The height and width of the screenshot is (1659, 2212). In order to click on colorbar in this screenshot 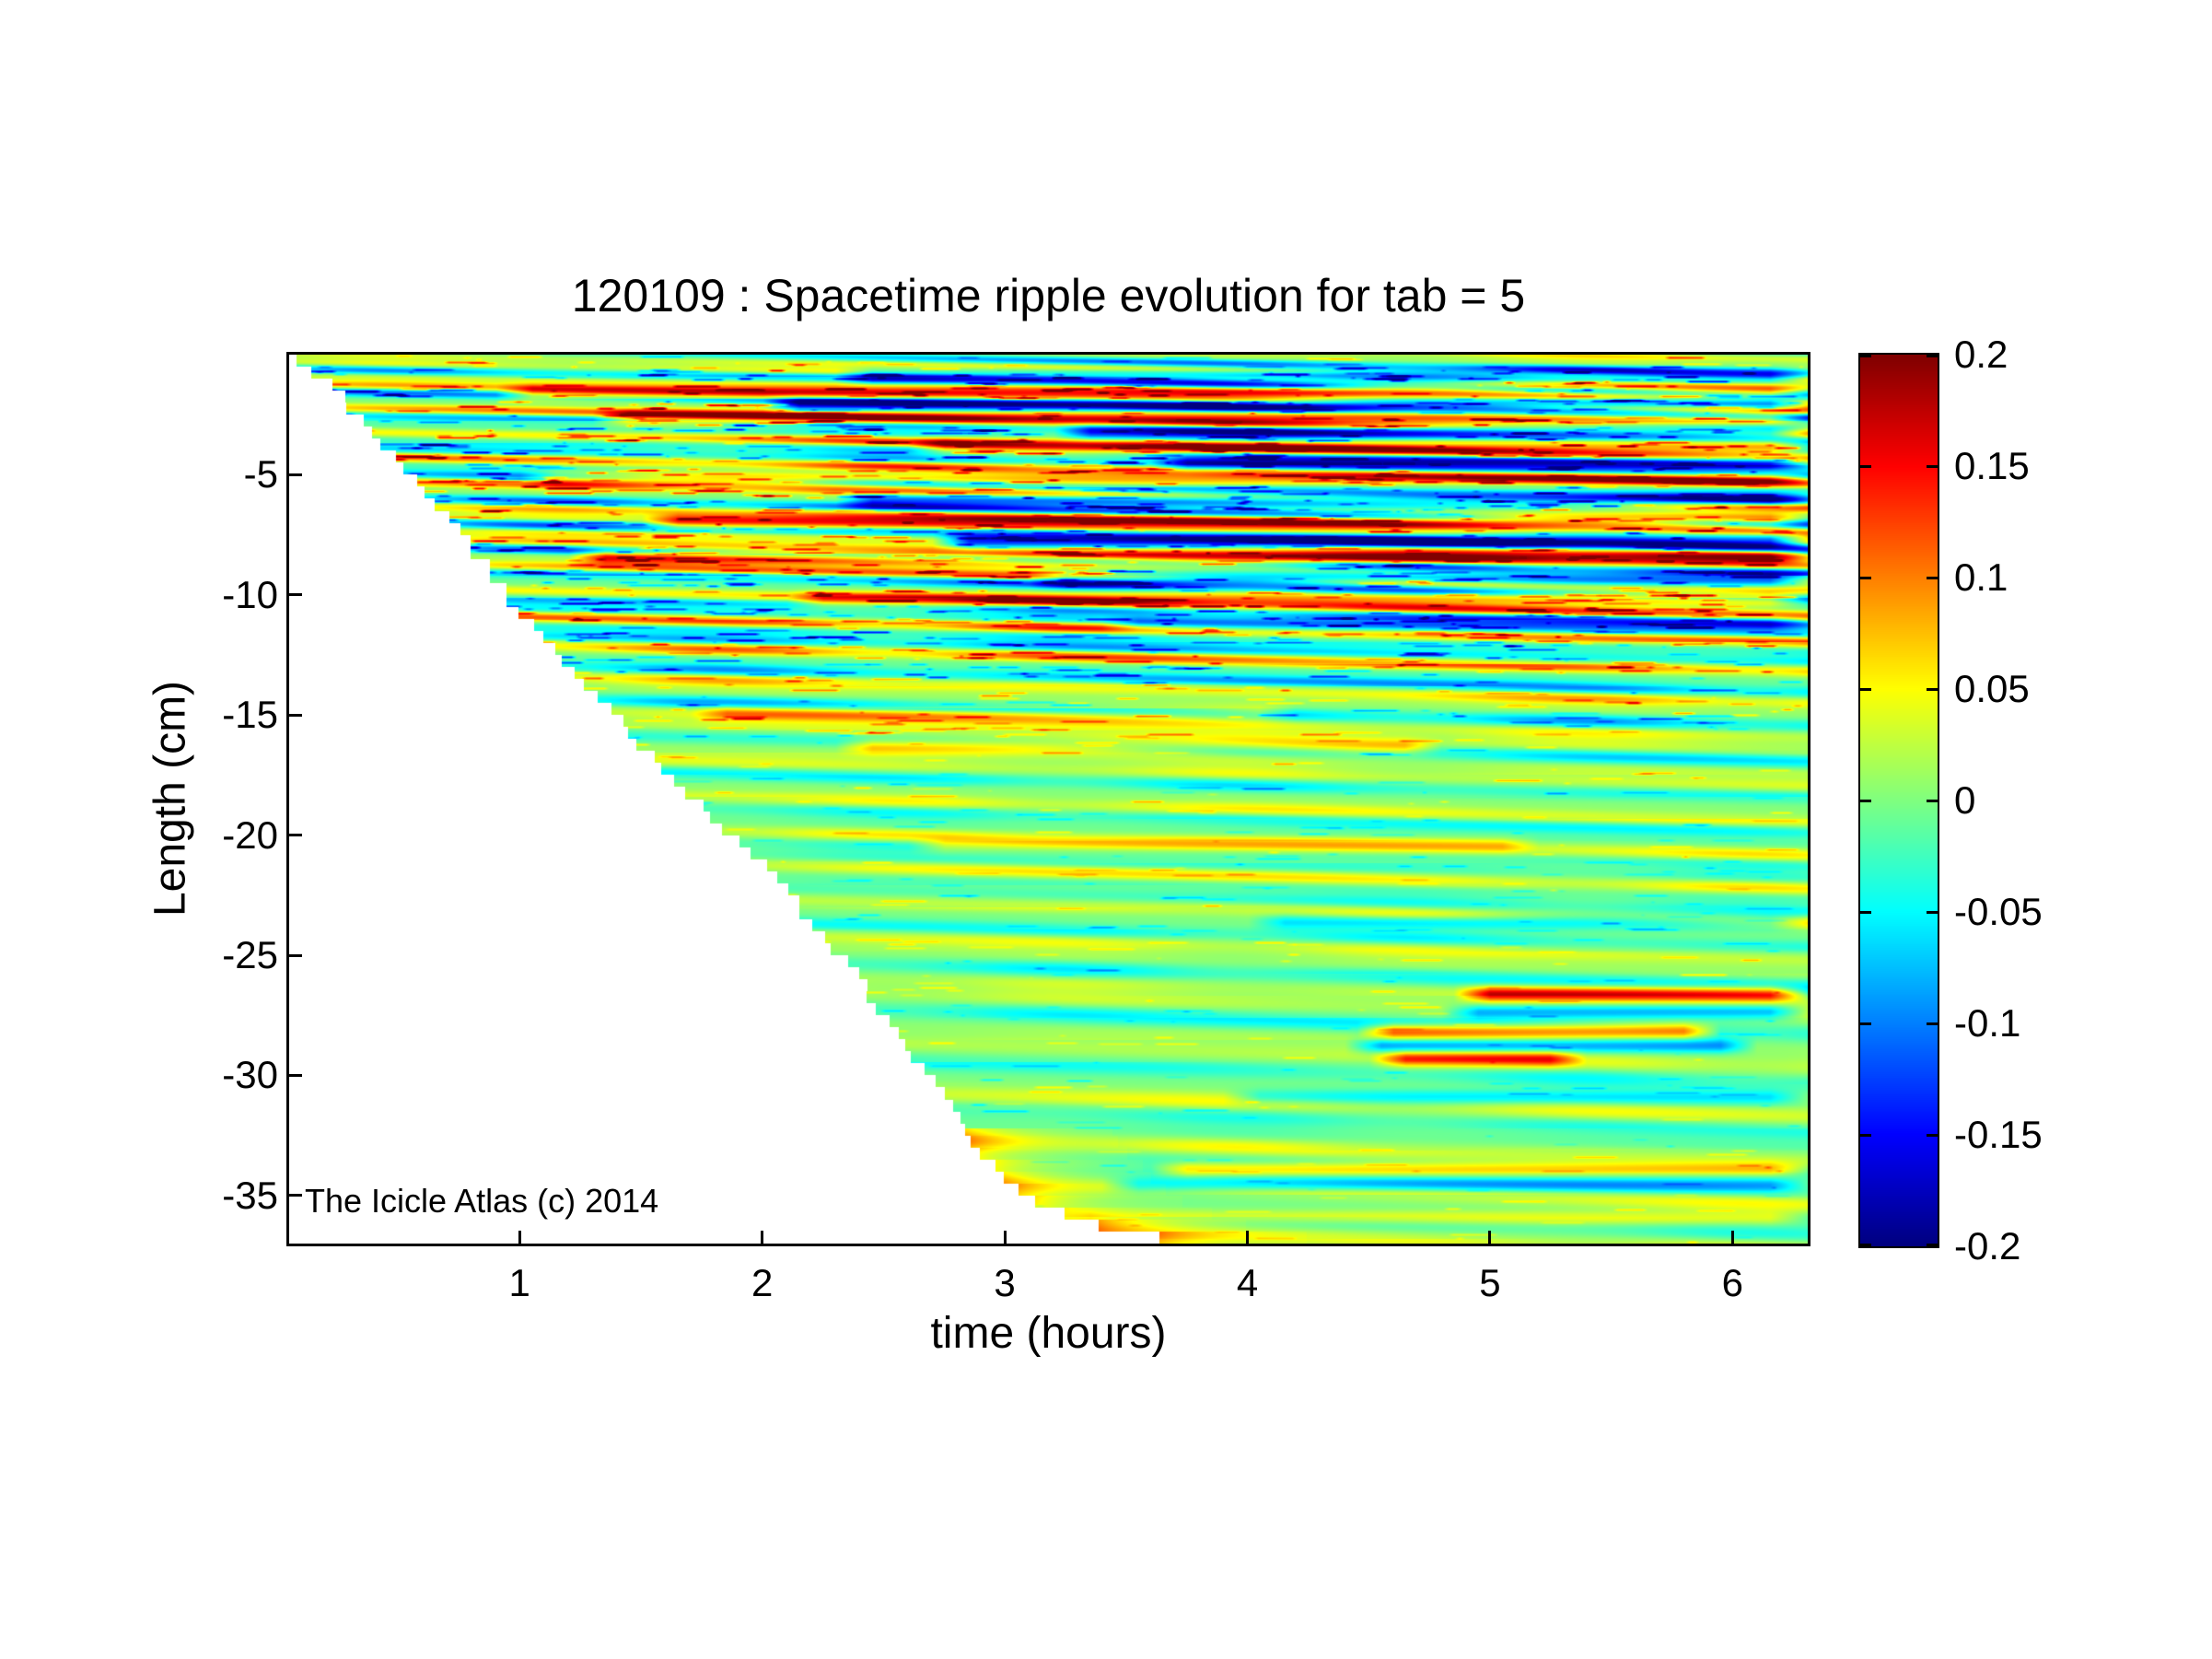, I will do `click(1899, 800)`.